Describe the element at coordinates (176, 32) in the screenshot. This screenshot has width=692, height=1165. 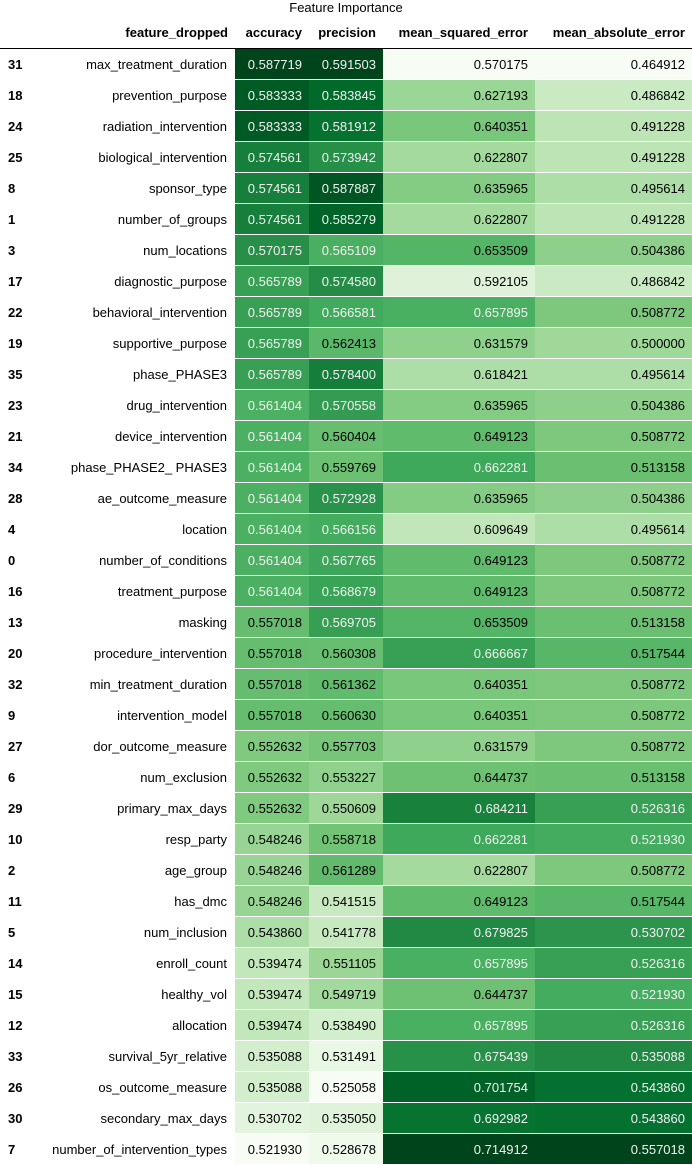
I see `column-header: feature_dropped` at that location.